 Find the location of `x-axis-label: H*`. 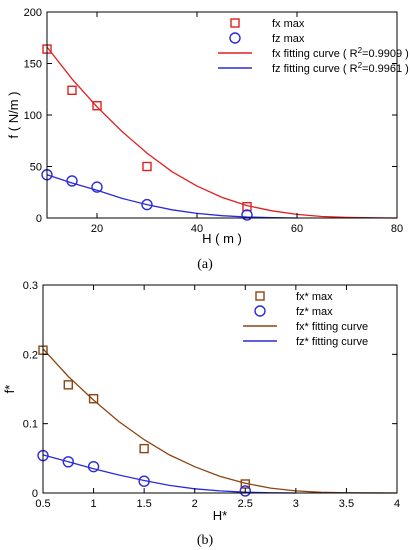

x-axis-label: H* is located at coordinates (220, 515).